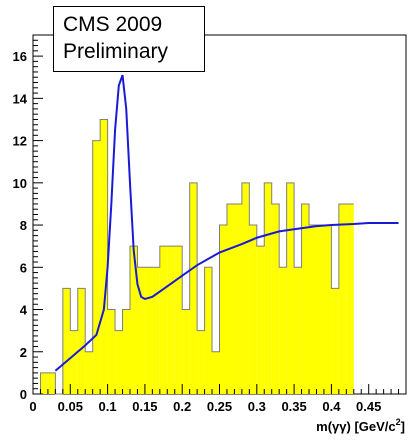 Image resolution: width=413 pixels, height=440 pixels. Describe the element at coordinates (23, 267) in the screenshot. I see `y-tick-label: 6` at that location.